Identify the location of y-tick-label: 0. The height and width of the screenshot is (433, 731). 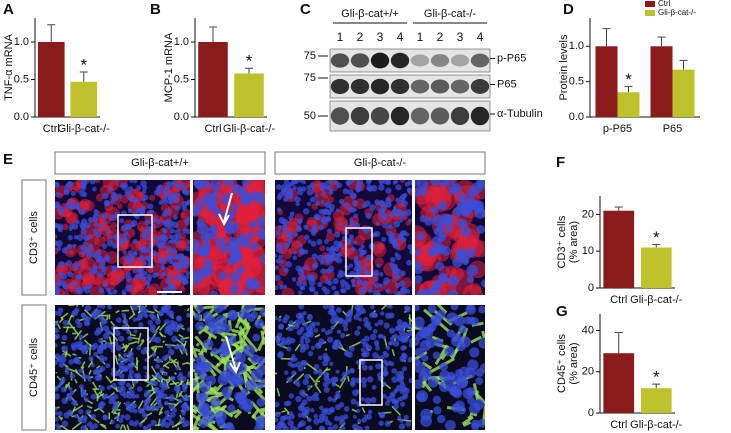
(591, 413).